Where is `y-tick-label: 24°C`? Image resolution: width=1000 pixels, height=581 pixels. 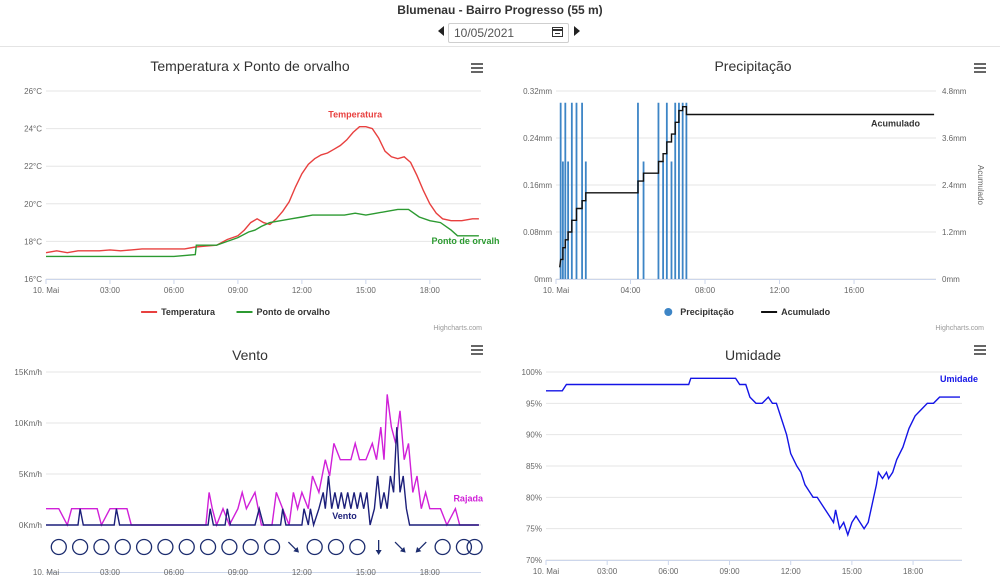 y-tick-label: 24°C is located at coordinates (33, 129).